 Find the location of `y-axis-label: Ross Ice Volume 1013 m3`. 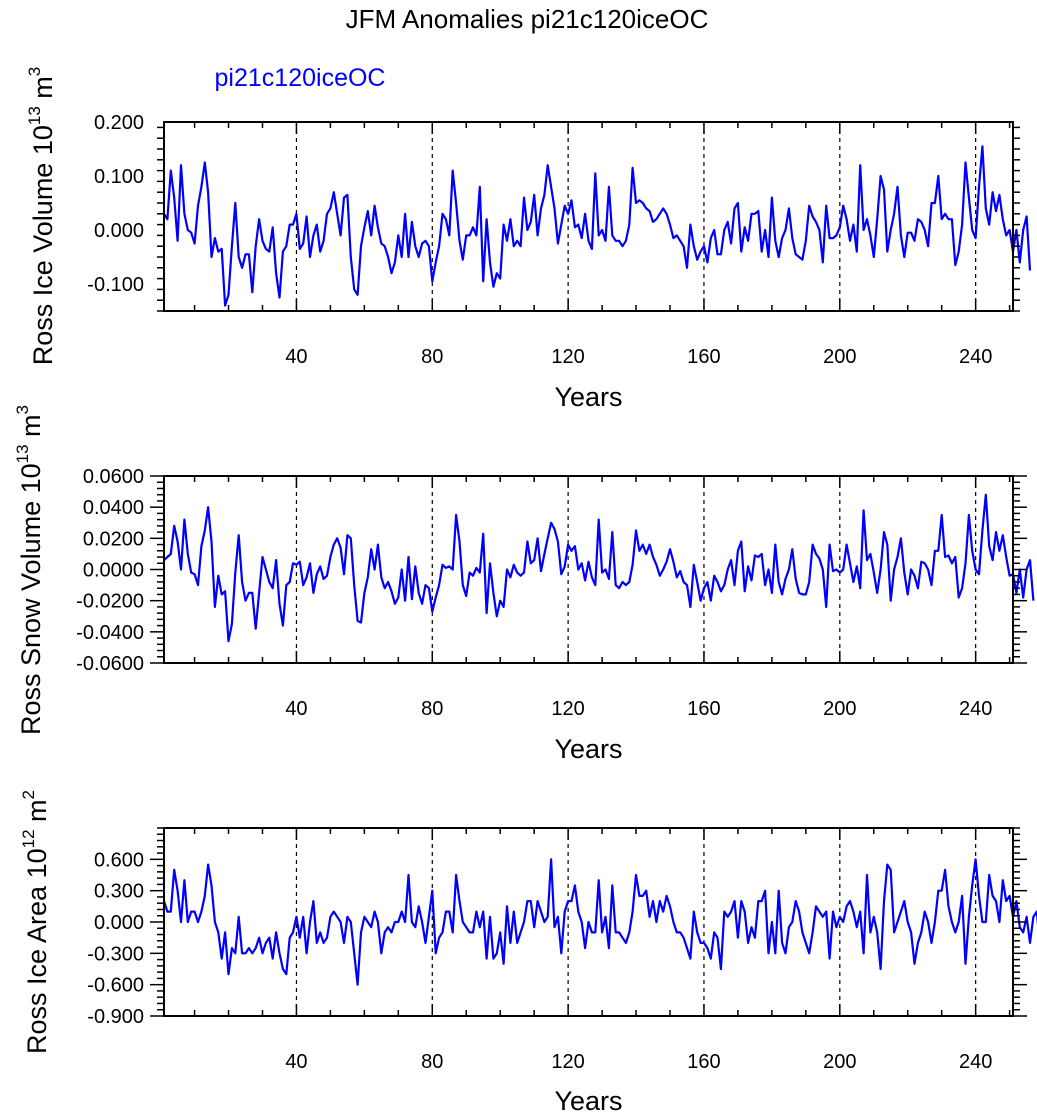

y-axis-label: Ross Ice Volume 1013 m3 is located at coordinates (41, 216).